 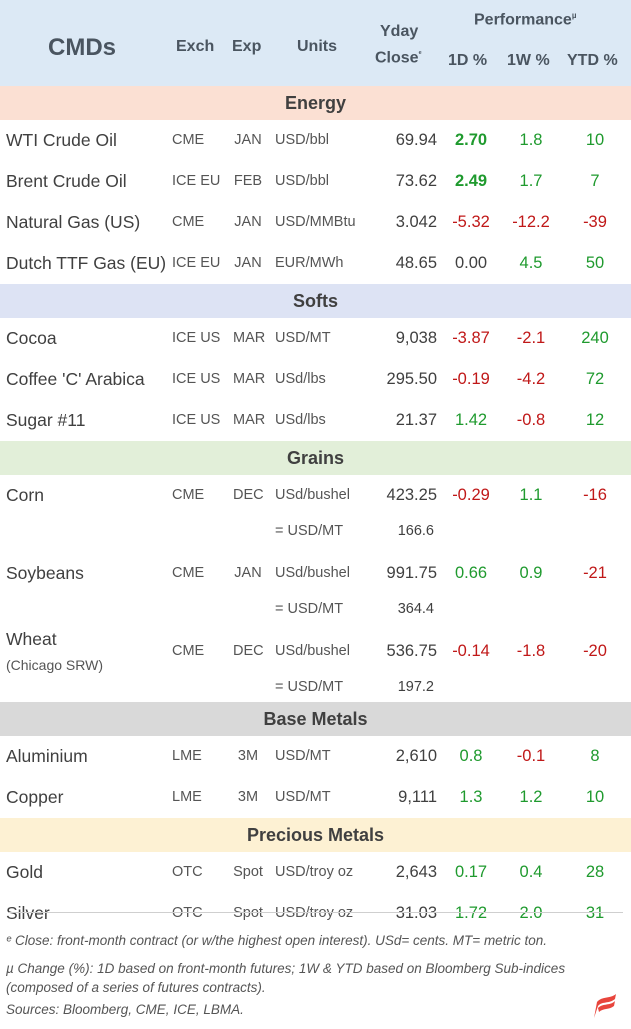 What do you see at coordinates (398, 58) in the screenshot?
I see `column-header-close: Closeᵉ` at bounding box center [398, 58].